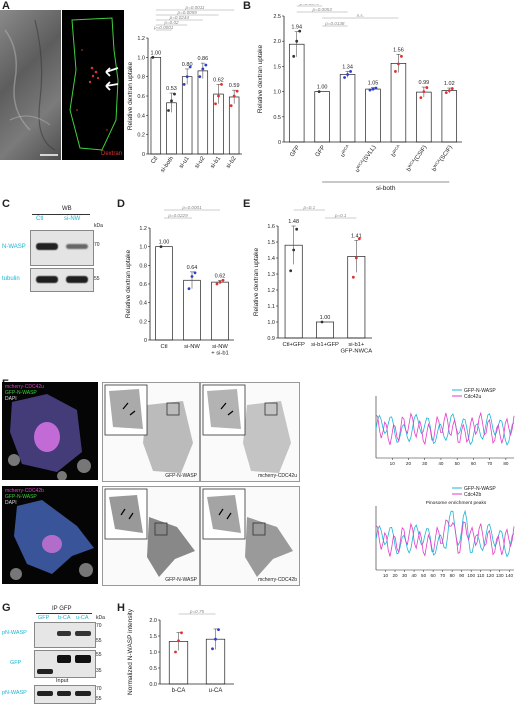 The height and width of the screenshot is (704, 520). I want to click on panel-label-d: D, so click(121, 204).